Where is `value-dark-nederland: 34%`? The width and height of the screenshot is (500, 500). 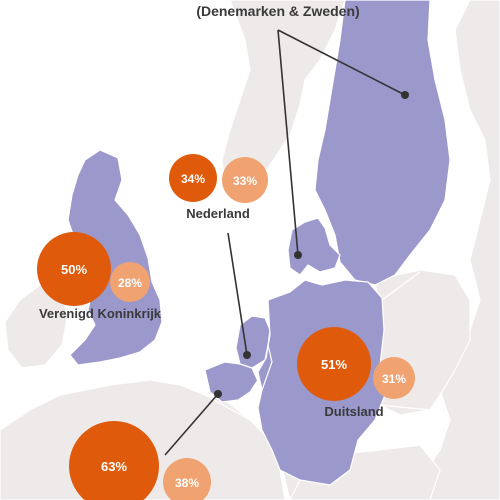
value-dark-nederland: 34% is located at coordinates (193, 179).